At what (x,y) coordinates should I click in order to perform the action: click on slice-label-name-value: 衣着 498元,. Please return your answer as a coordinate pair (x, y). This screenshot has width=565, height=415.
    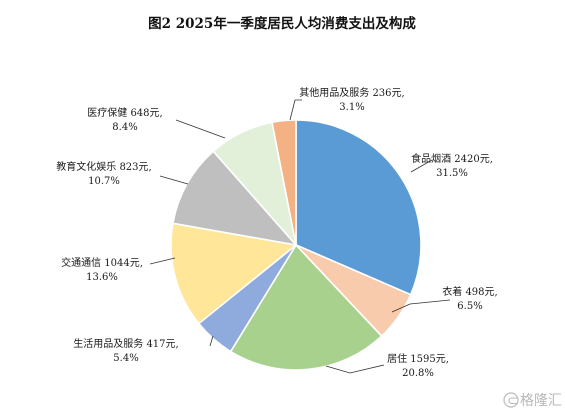
    Looking at the image, I should click on (469, 291).